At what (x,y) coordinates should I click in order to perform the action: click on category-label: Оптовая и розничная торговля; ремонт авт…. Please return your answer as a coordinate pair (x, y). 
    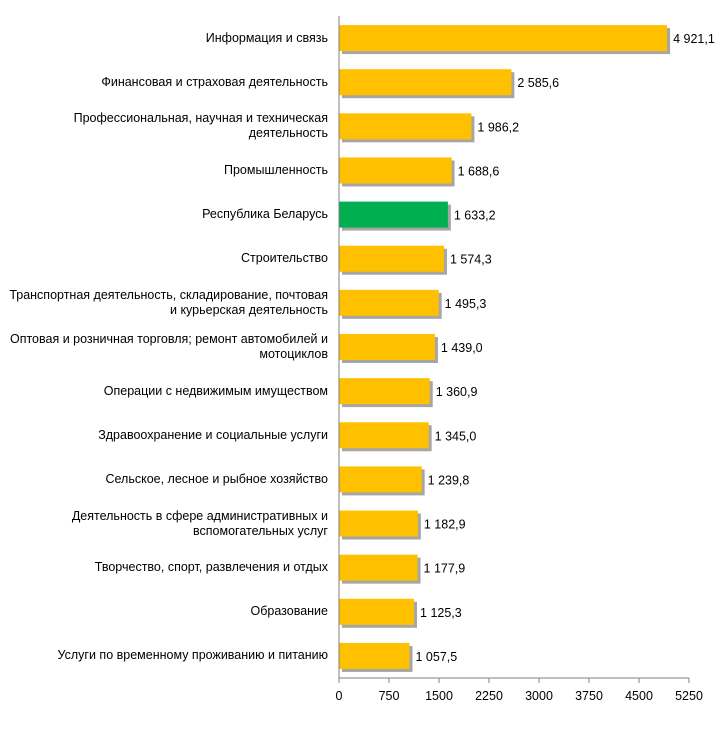
    Looking at the image, I should click on (168, 346).